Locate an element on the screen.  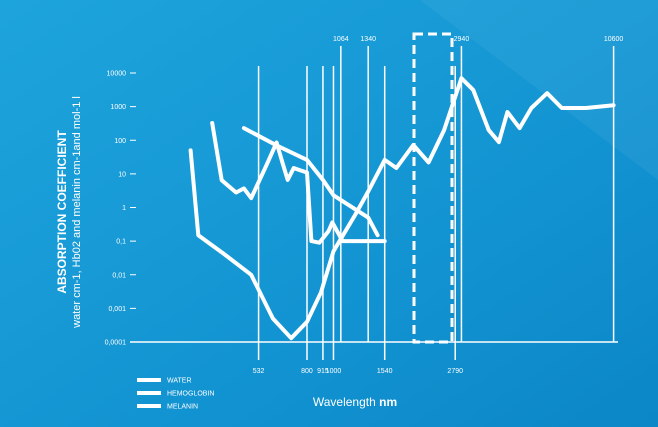
legend-label: WATER is located at coordinates (179, 381).